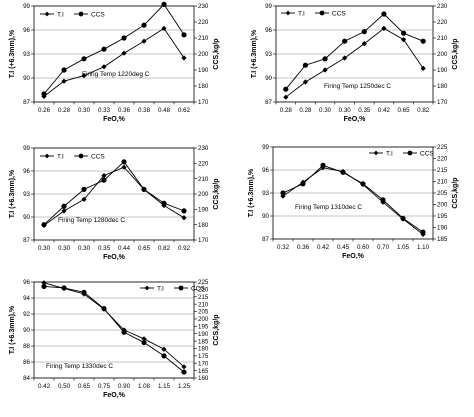 The height and width of the screenshot is (417, 474). Describe the element at coordinates (363, 247) in the screenshot. I see `x-tick-label: 0.60` at that location.